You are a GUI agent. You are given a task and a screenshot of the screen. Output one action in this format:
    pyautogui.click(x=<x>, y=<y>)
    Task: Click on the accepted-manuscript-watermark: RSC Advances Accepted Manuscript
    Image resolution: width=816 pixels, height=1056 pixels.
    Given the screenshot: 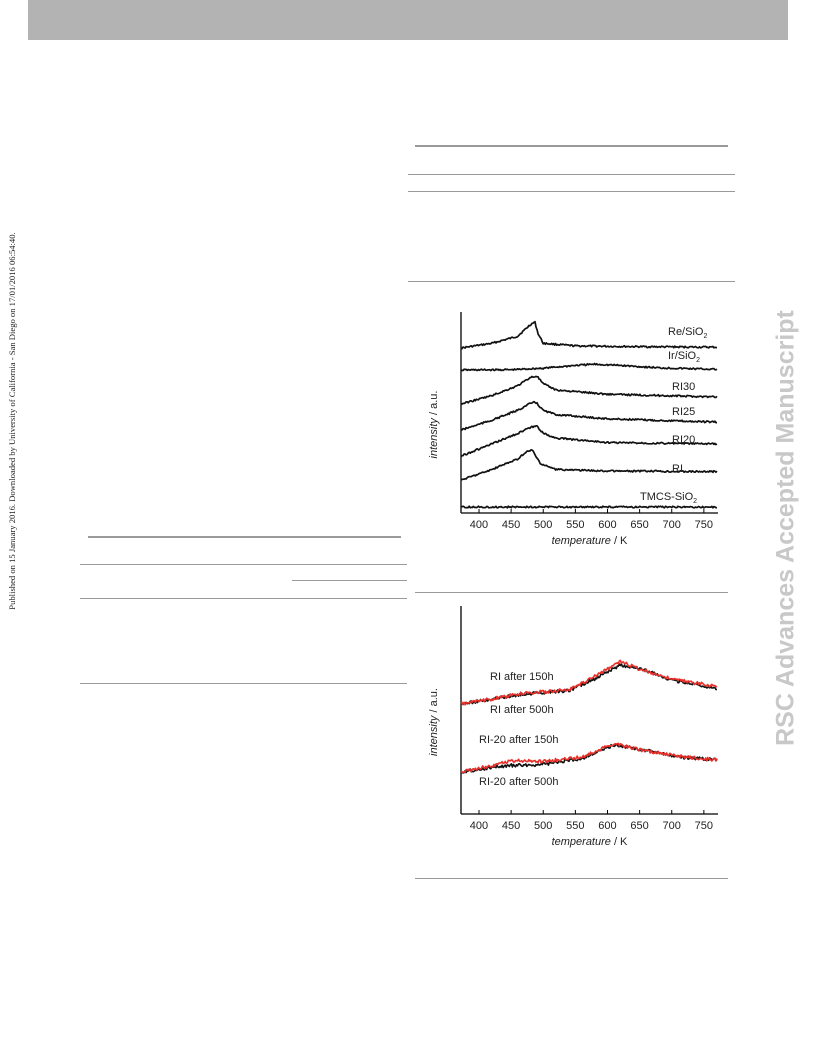 What is the action you would take?
    pyautogui.click(x=786, y=528)
    